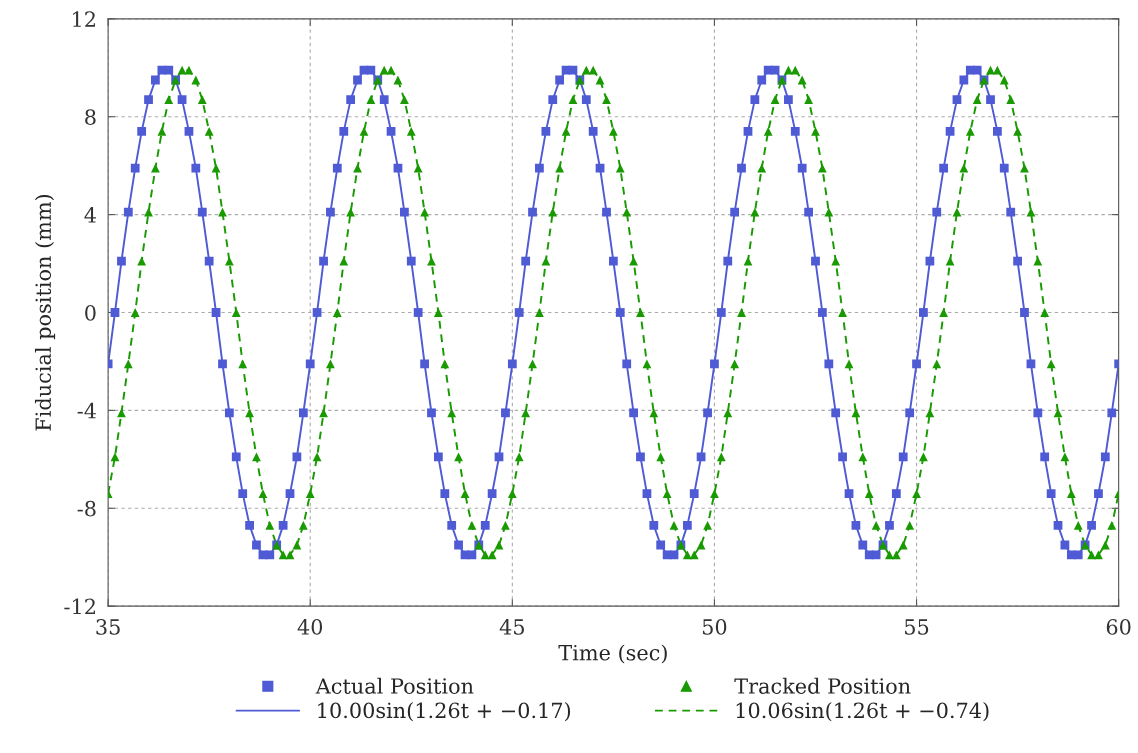 The image size is (1138, 753). Describe the element at coordinates (612, 654) in the screenshot. I see `x-axis-title: Time (sec)` at that location.